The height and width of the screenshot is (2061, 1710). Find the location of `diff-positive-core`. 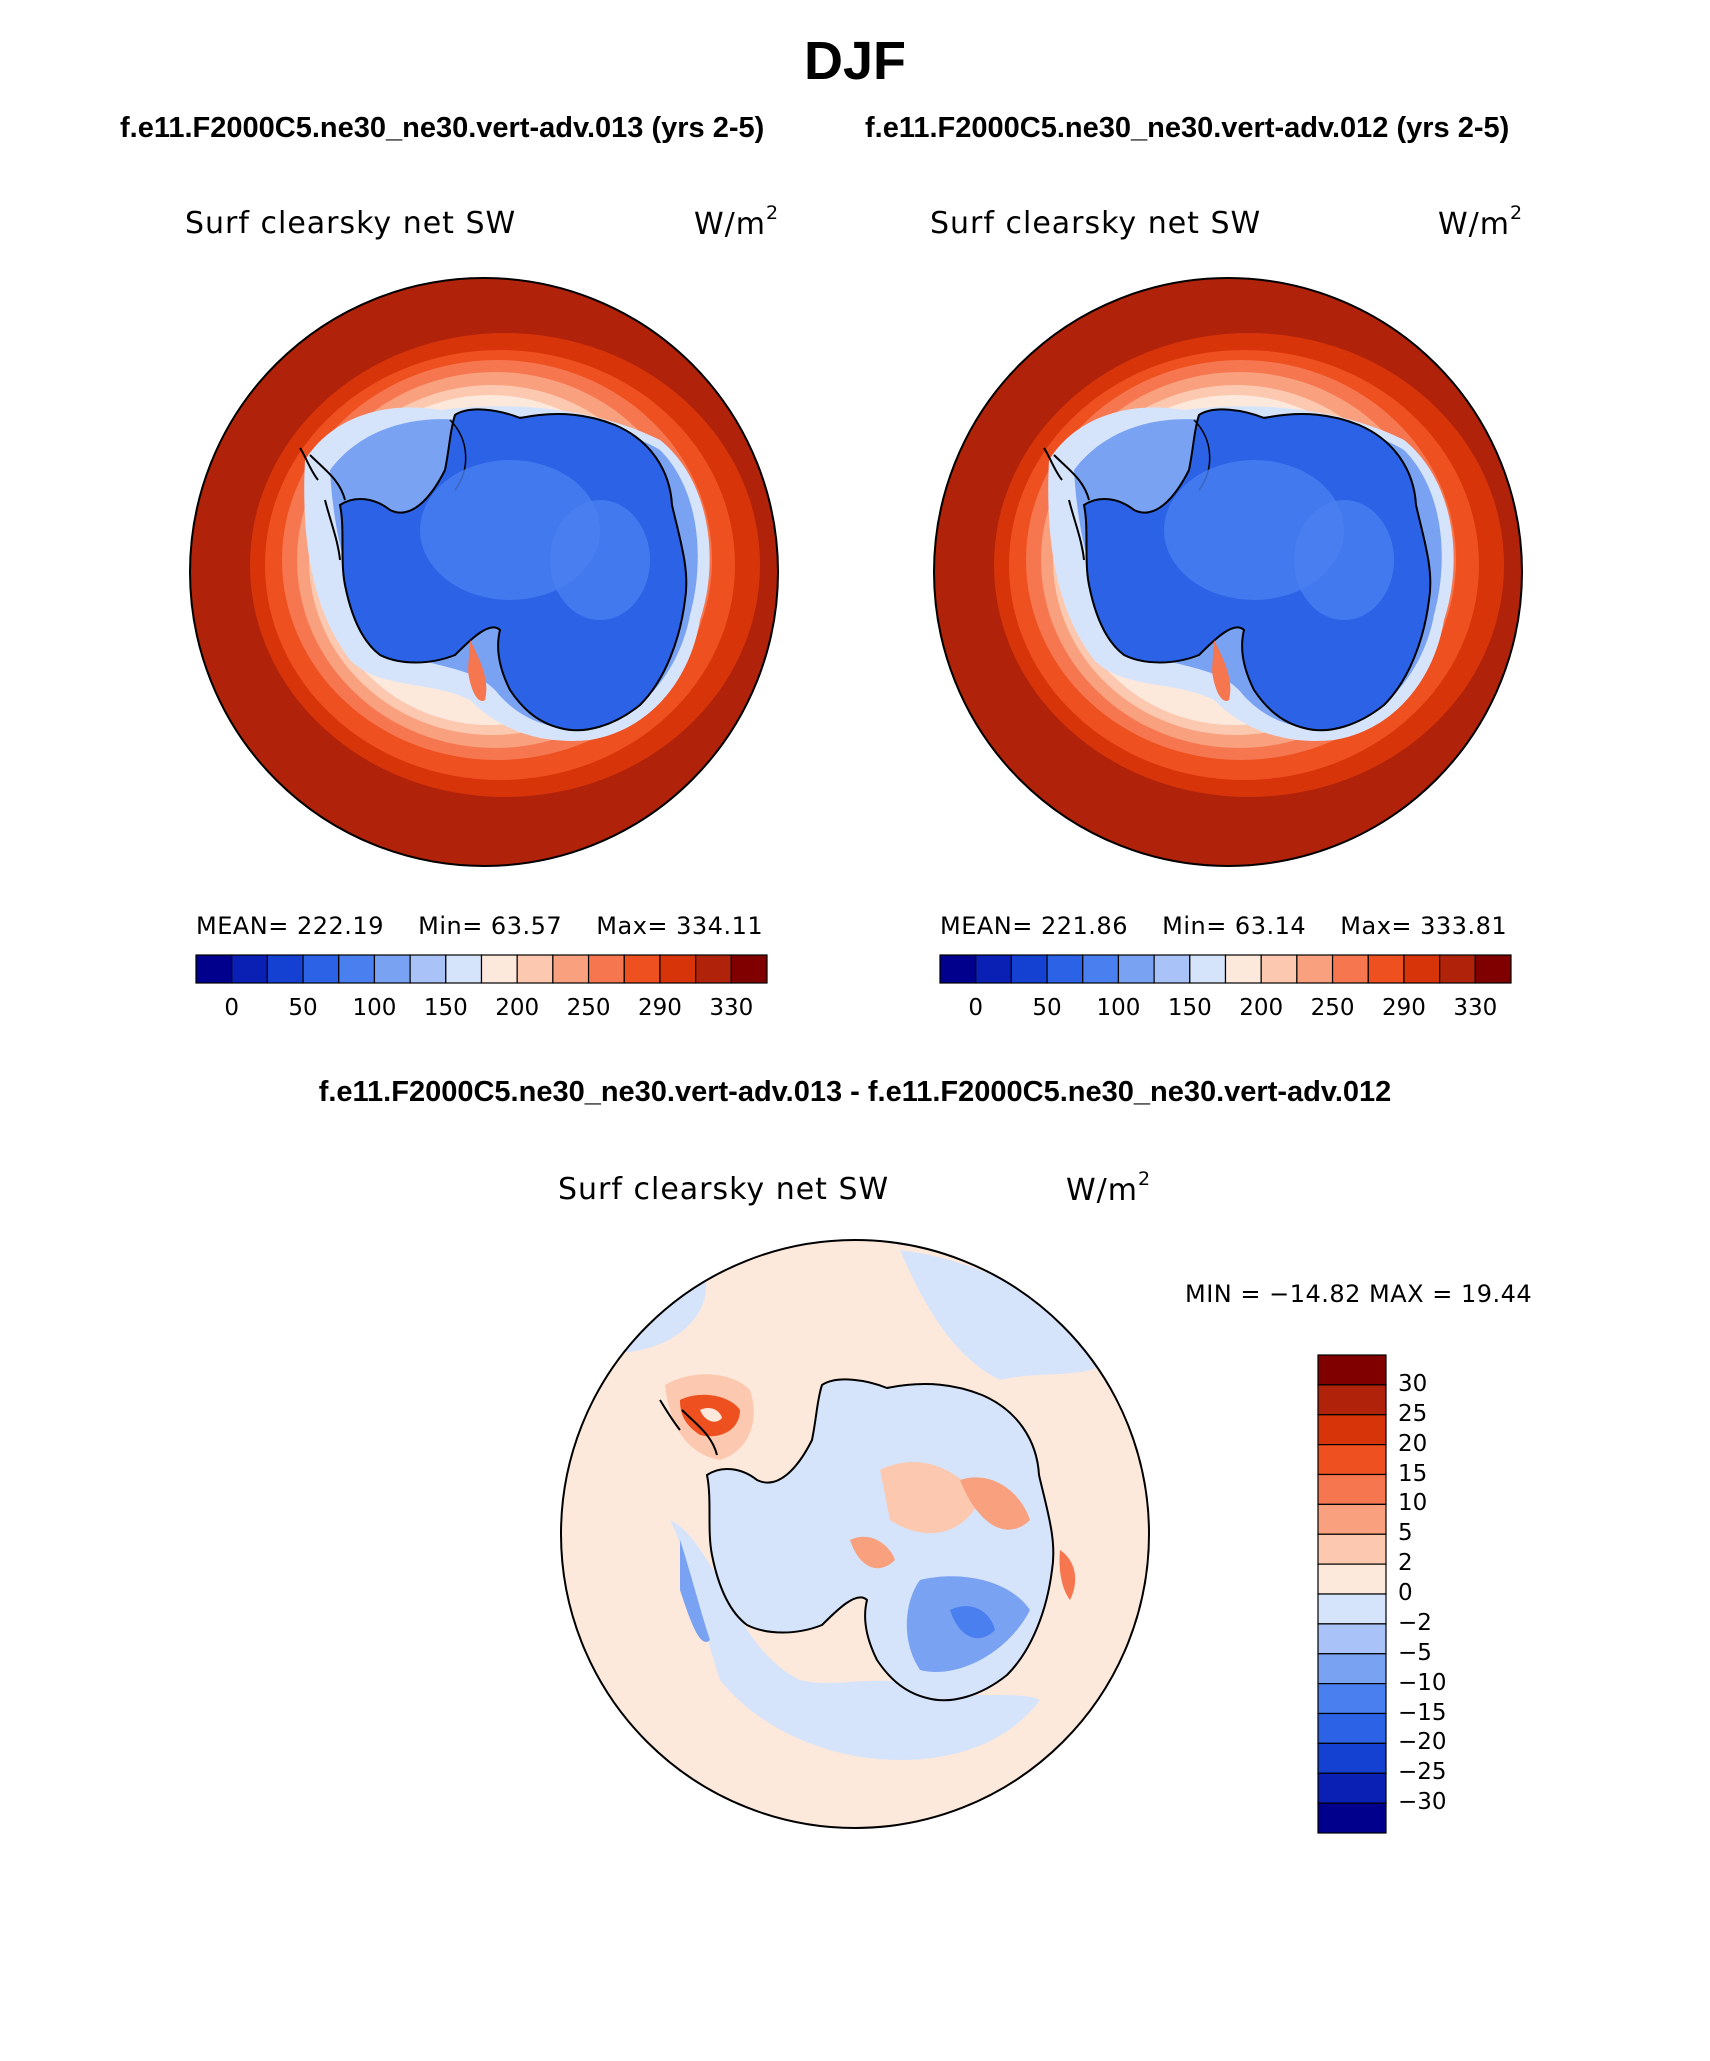

diff-positive-core is located at coordinates (711, 1414).